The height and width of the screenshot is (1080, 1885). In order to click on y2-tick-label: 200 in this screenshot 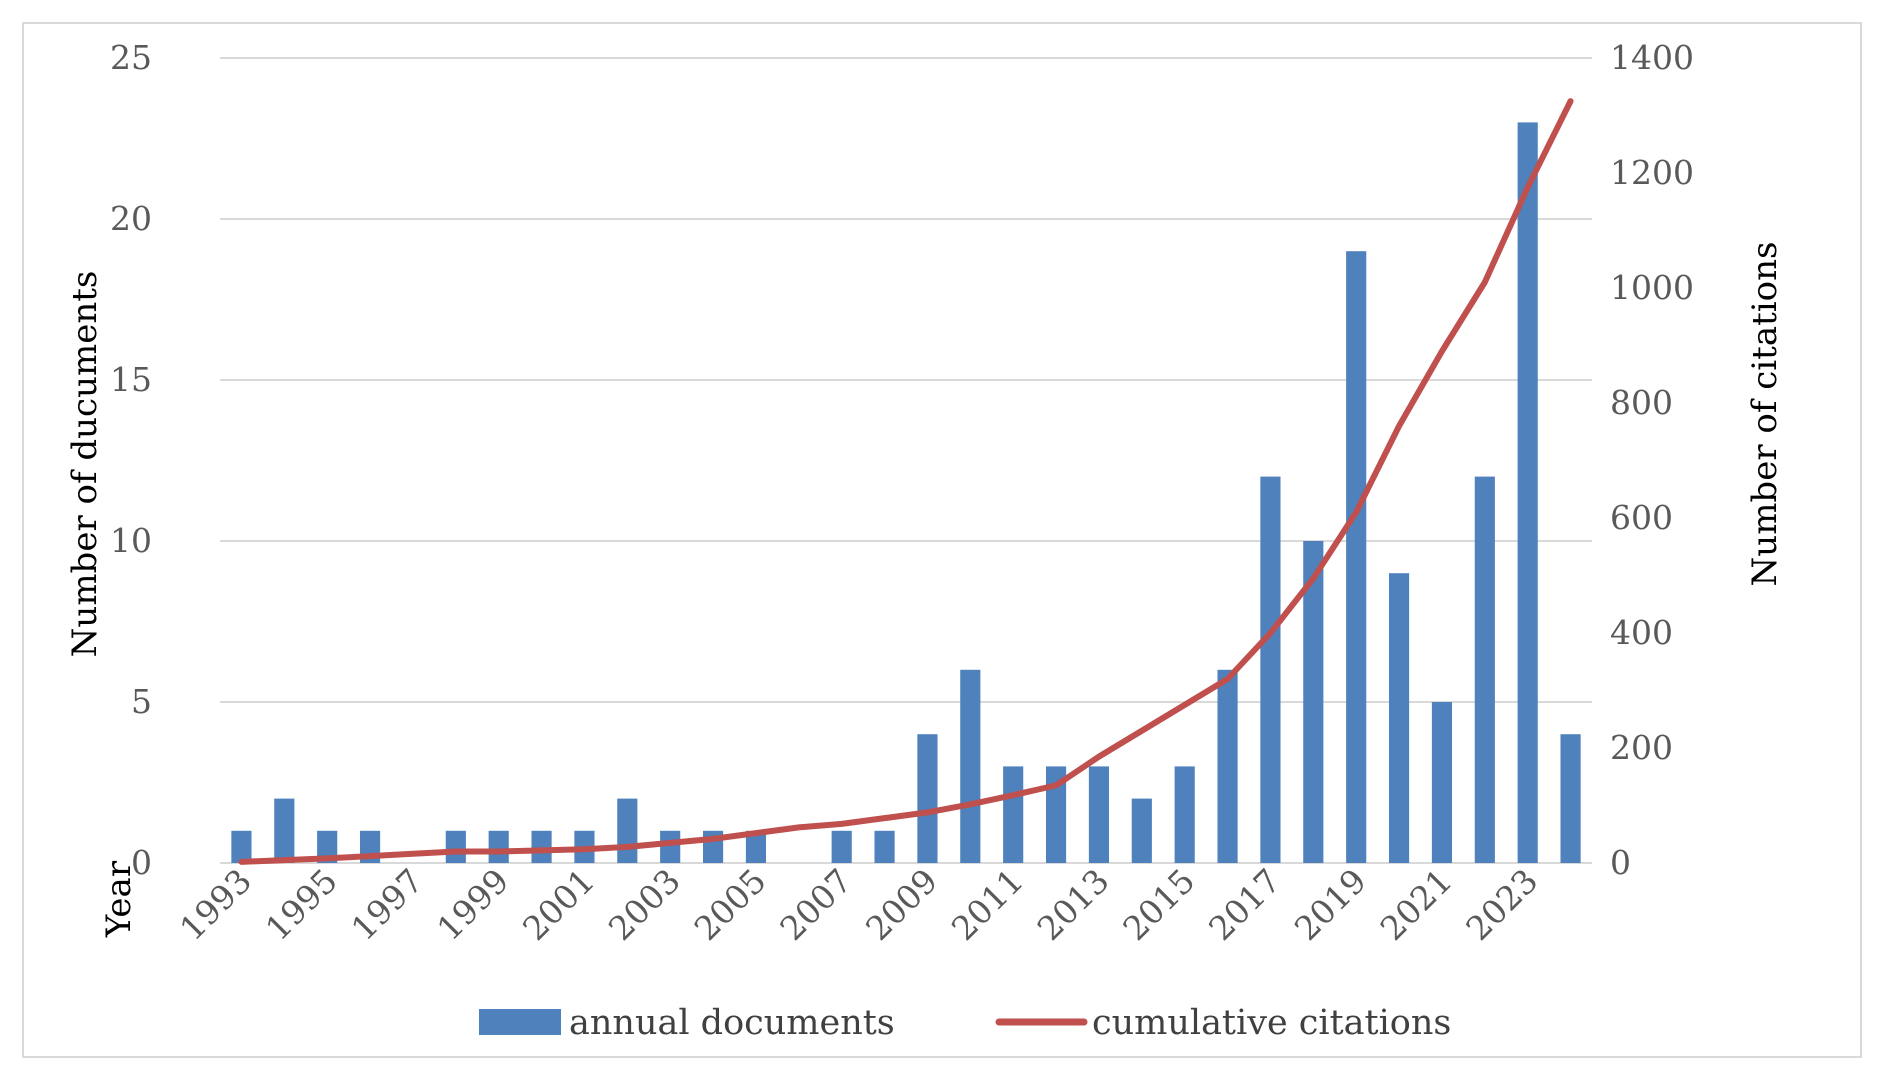, I will do `click(1641, 747)`.